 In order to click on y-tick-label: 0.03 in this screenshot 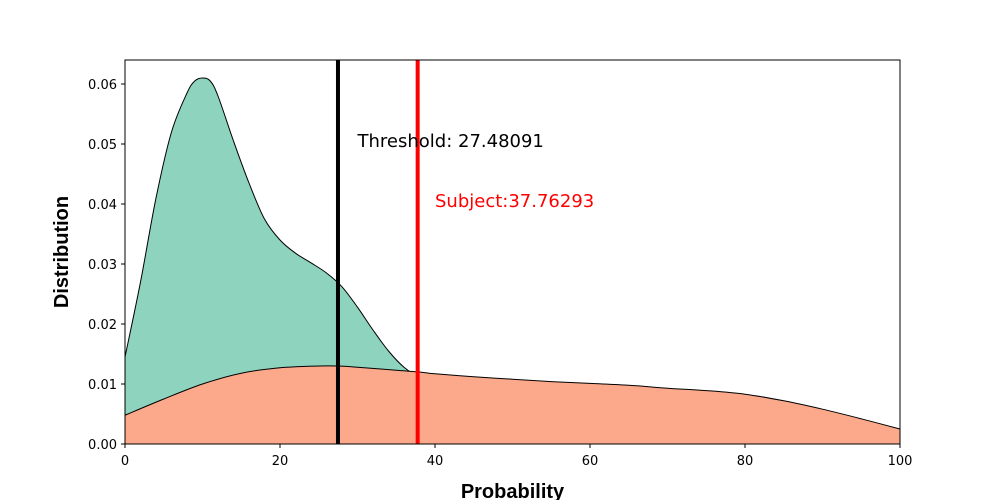, I will do `click(102, 265)`.